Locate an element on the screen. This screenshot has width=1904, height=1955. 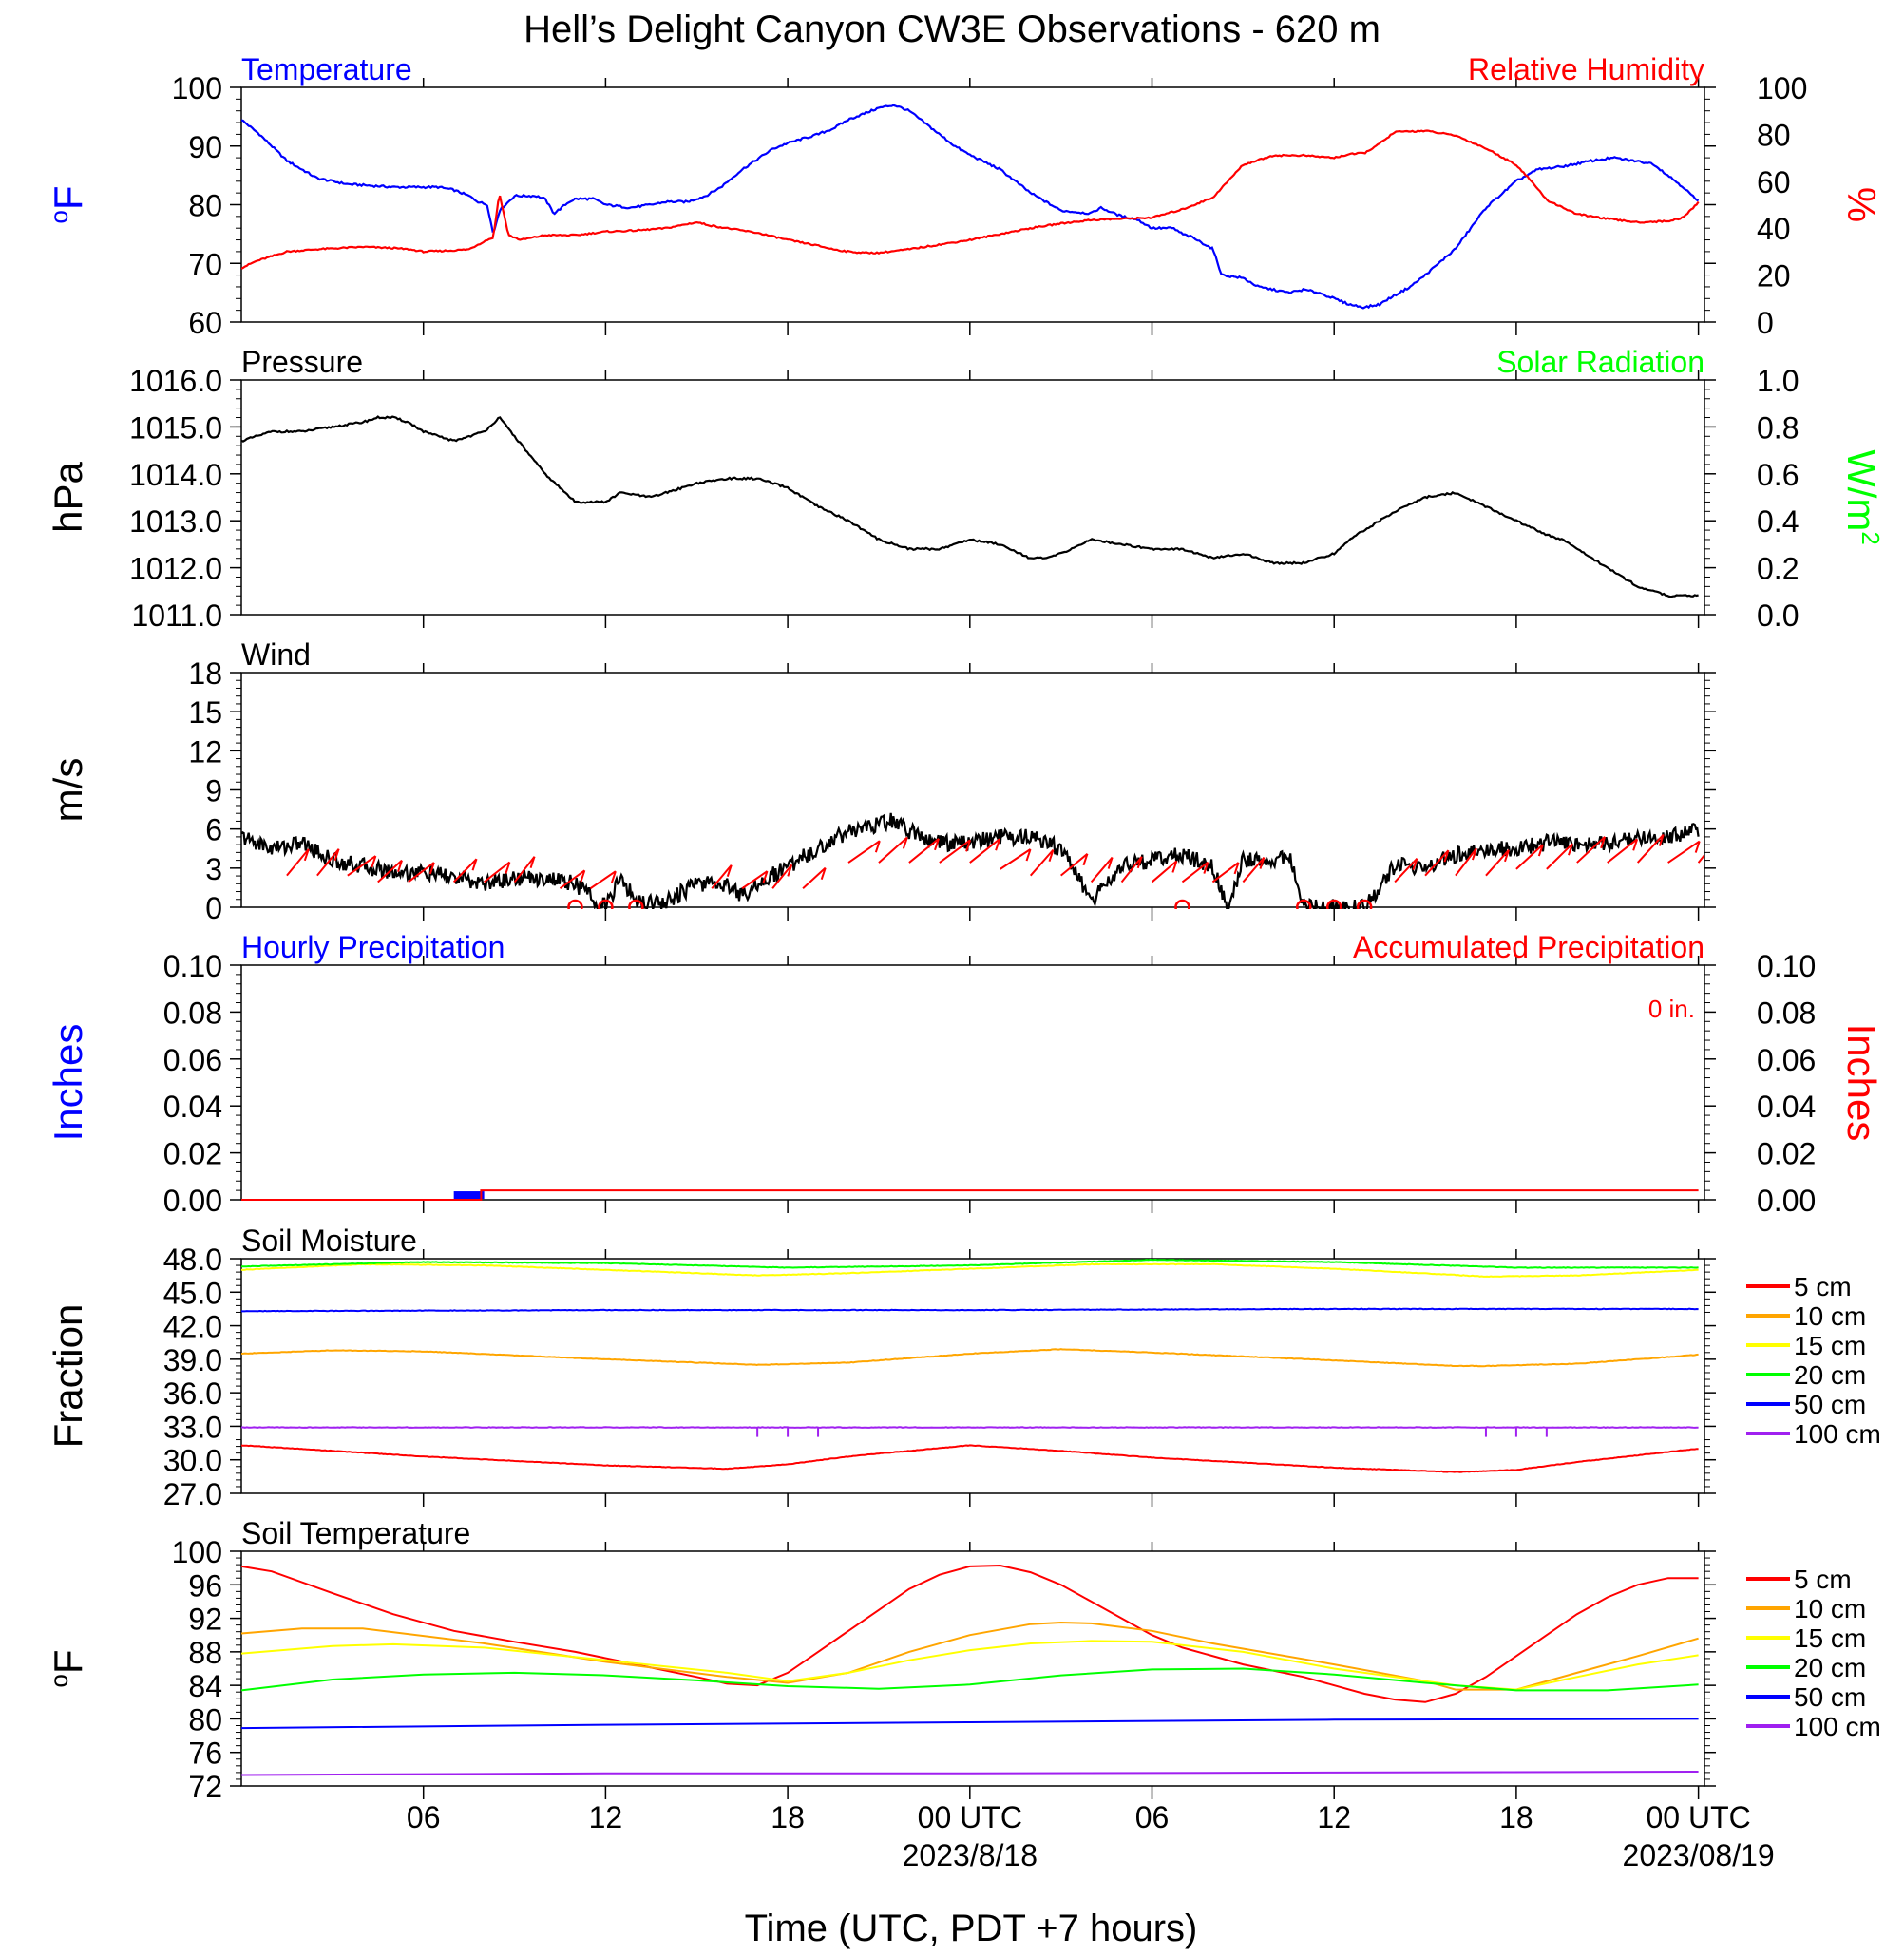
panel-title-left: Soil Moisture is located at coordinates (329, 1241).